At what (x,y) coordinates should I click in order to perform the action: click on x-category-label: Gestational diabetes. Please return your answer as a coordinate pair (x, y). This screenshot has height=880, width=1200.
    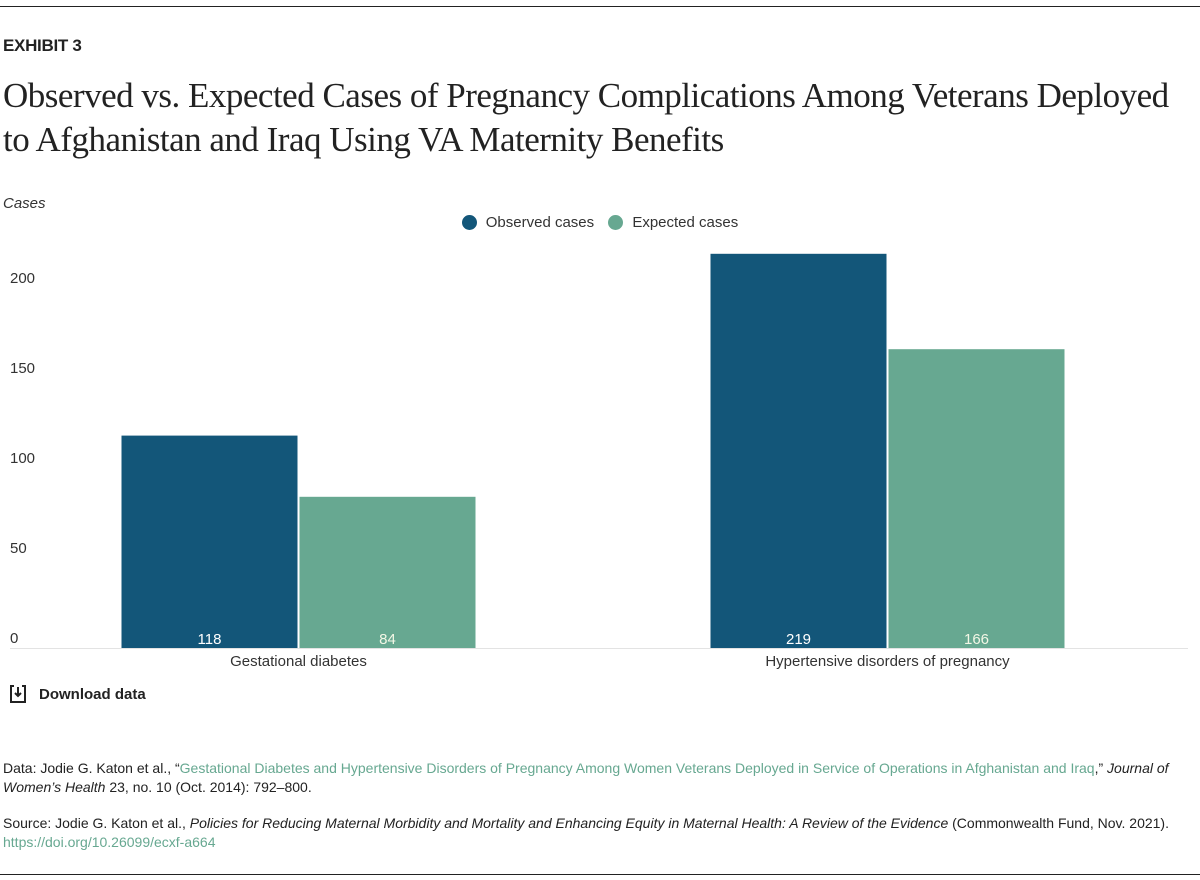
    Looking at the image, I should click on (298, 661).